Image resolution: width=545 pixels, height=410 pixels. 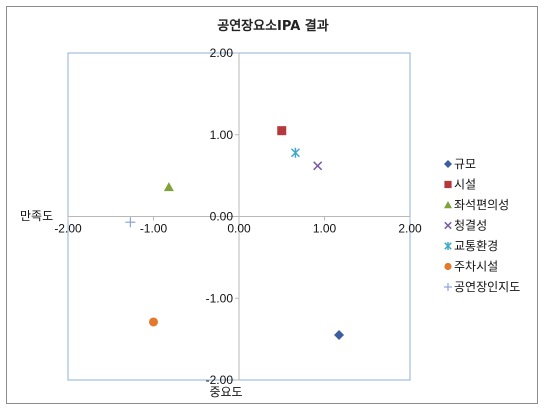 I want to click on legend-marker-plus, so click(x=448, y=287).